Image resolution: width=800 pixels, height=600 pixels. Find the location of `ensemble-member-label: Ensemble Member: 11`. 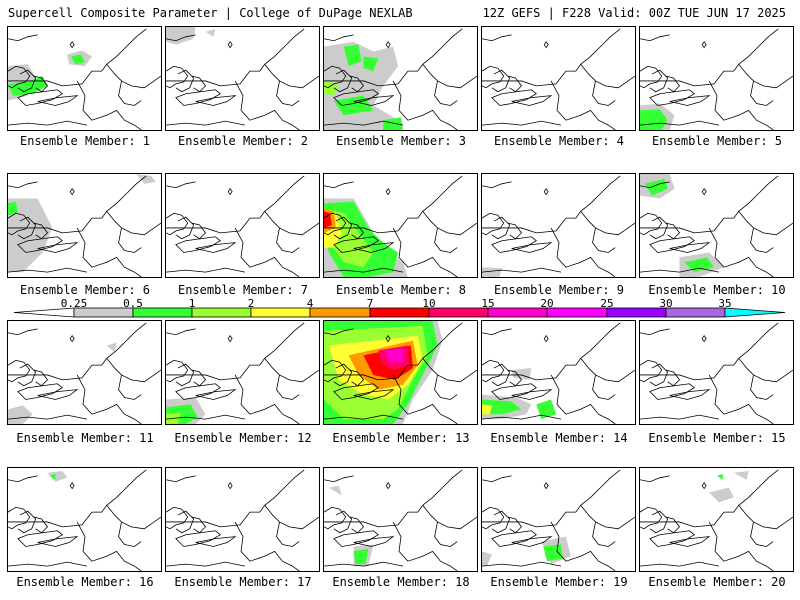

ensemble-member-label: Ensemble Member: 11 is located at coordinates (85, 438).